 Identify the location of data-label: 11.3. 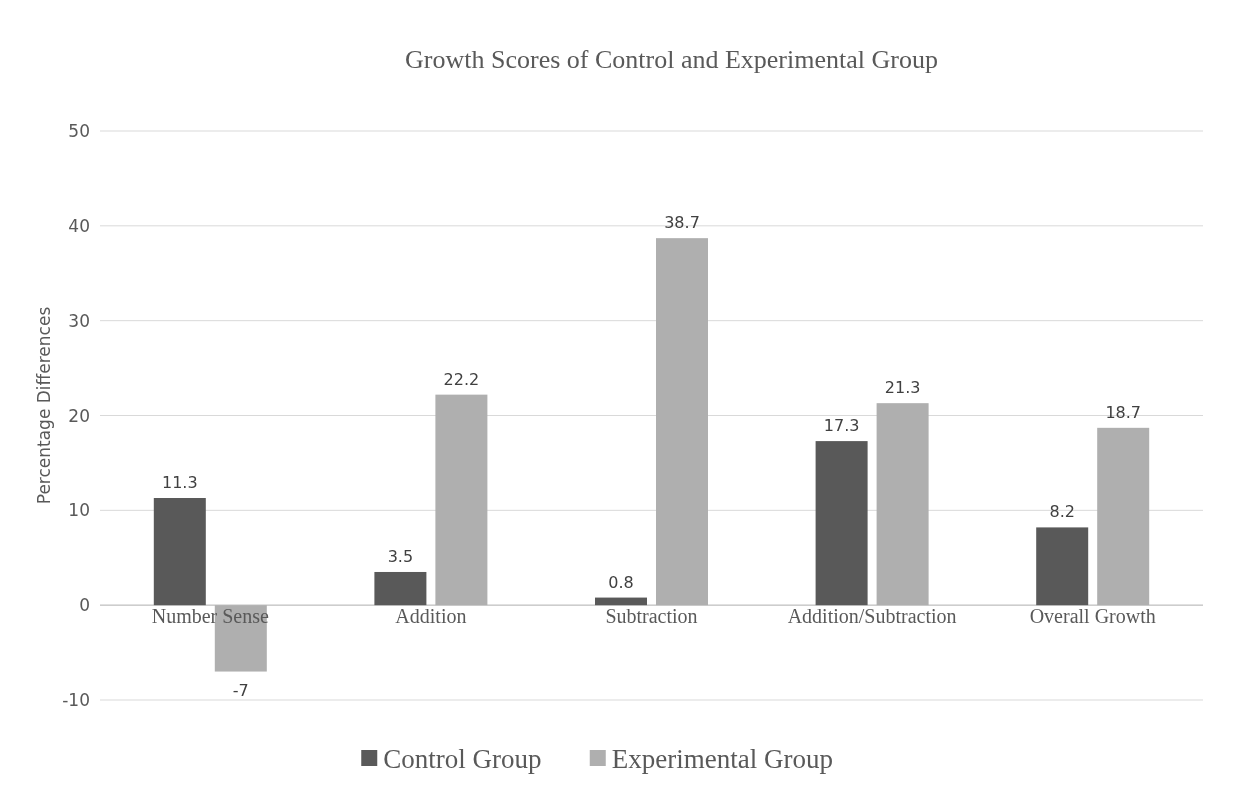
(179, 483).